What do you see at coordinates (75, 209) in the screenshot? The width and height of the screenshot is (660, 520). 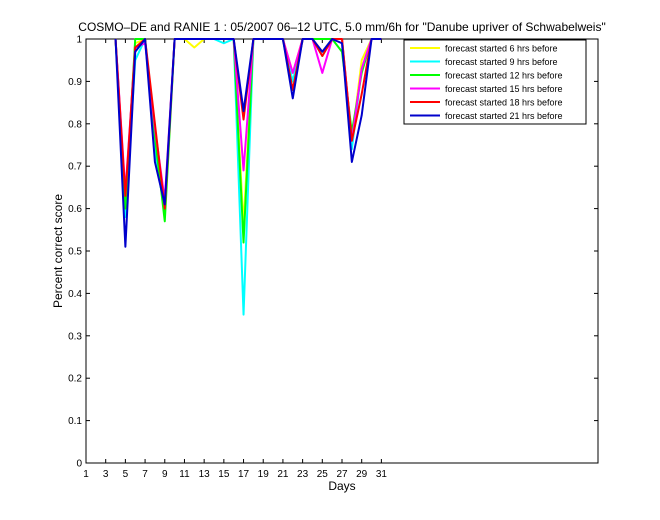 I see `y-tick-label: 0.6` at bounding box center [75, 209].